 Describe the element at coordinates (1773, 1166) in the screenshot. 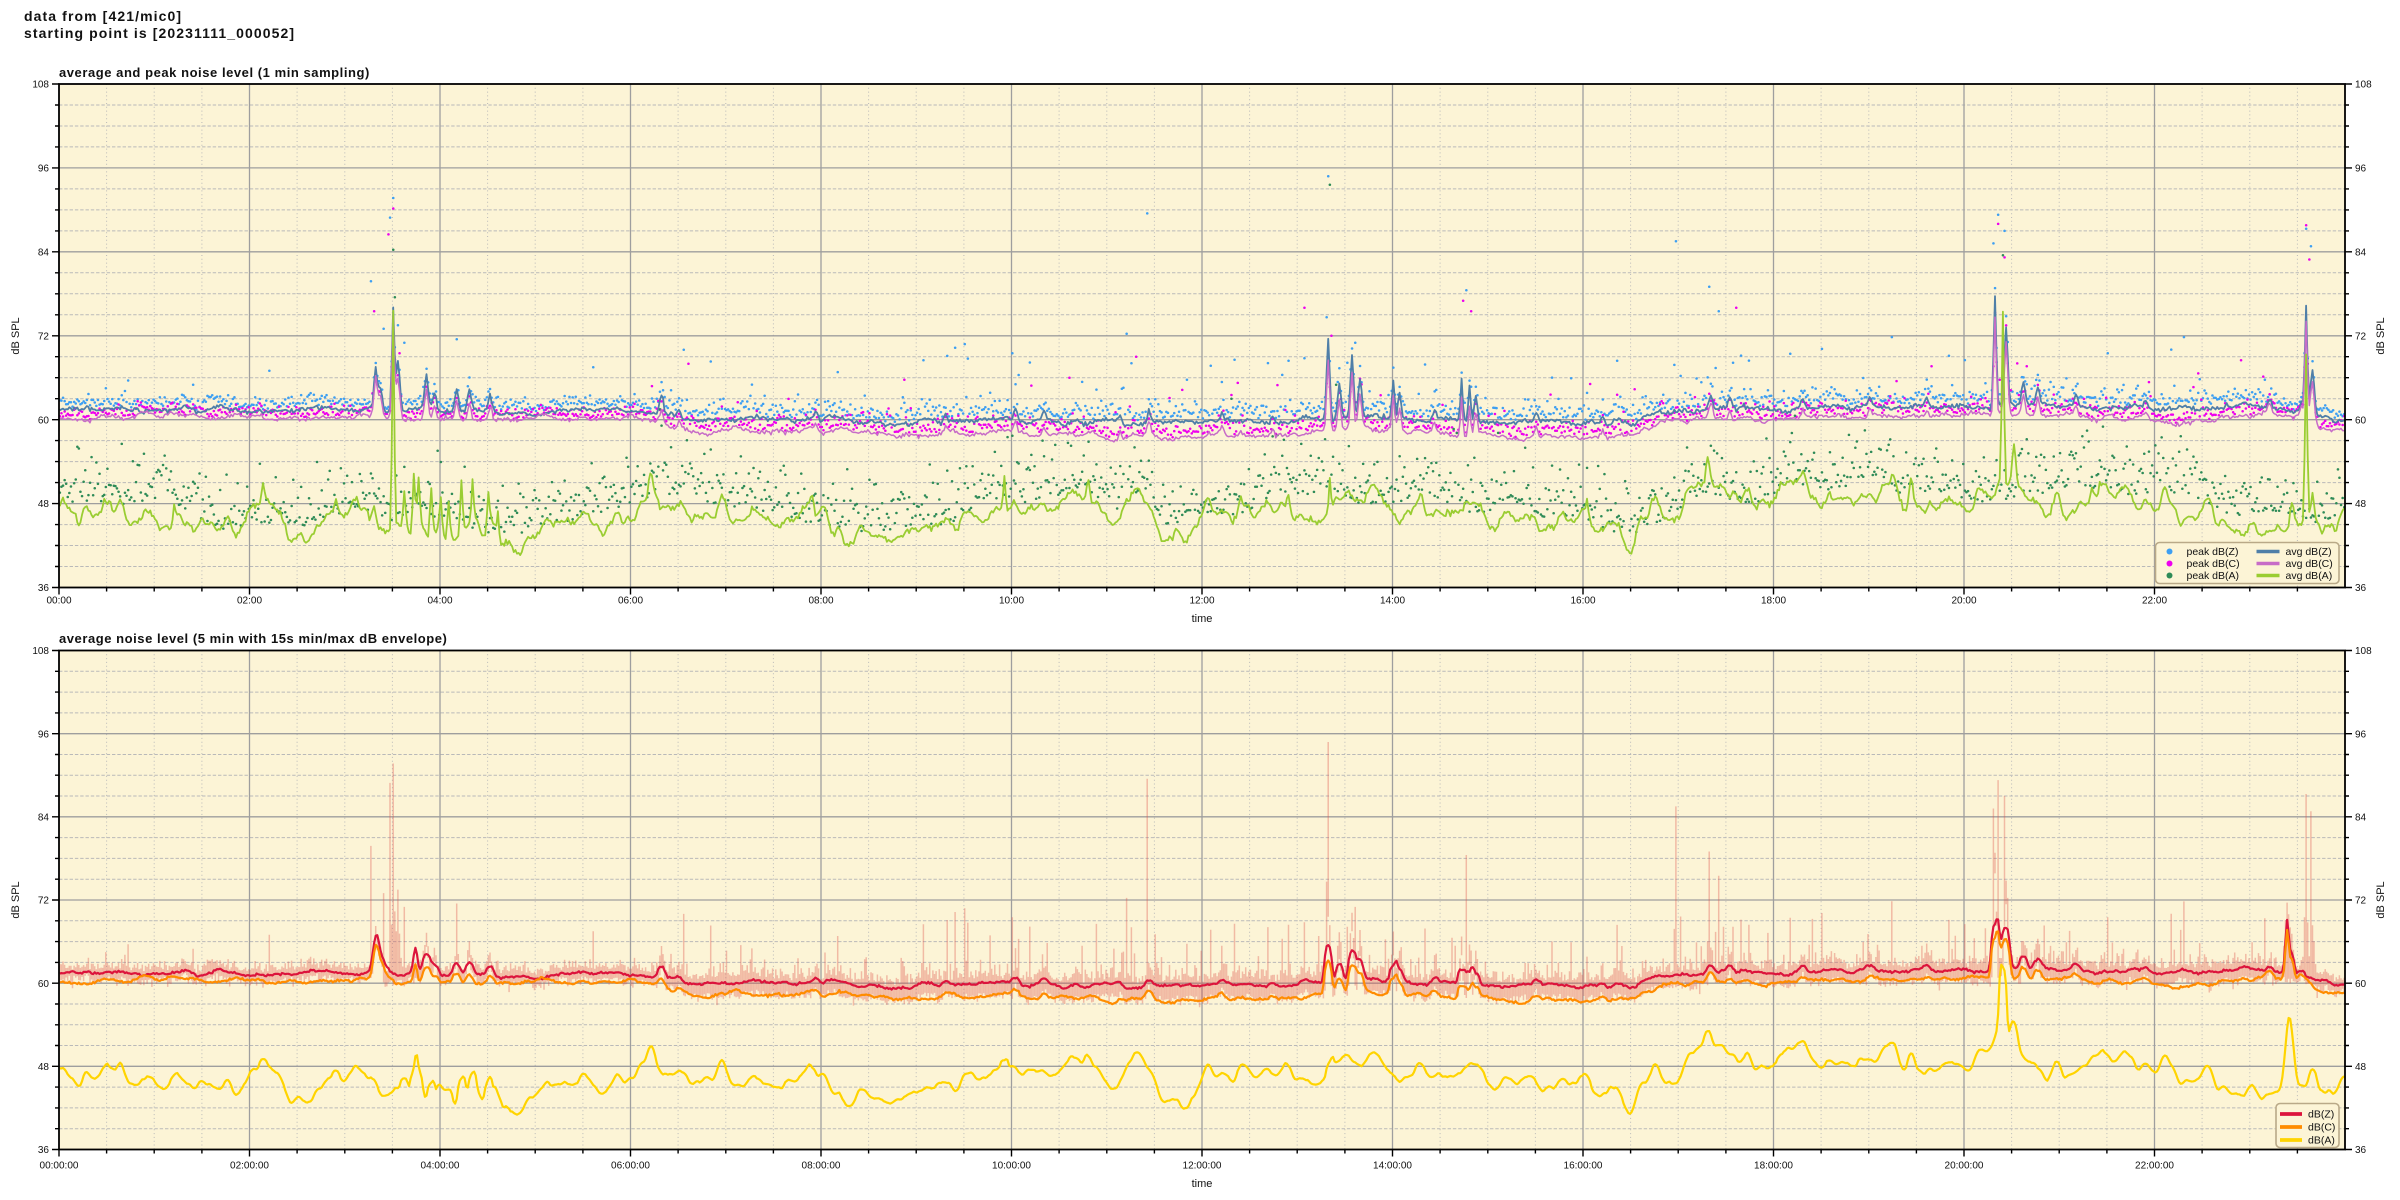

I see `svg-text: 18:00:00` at that location.